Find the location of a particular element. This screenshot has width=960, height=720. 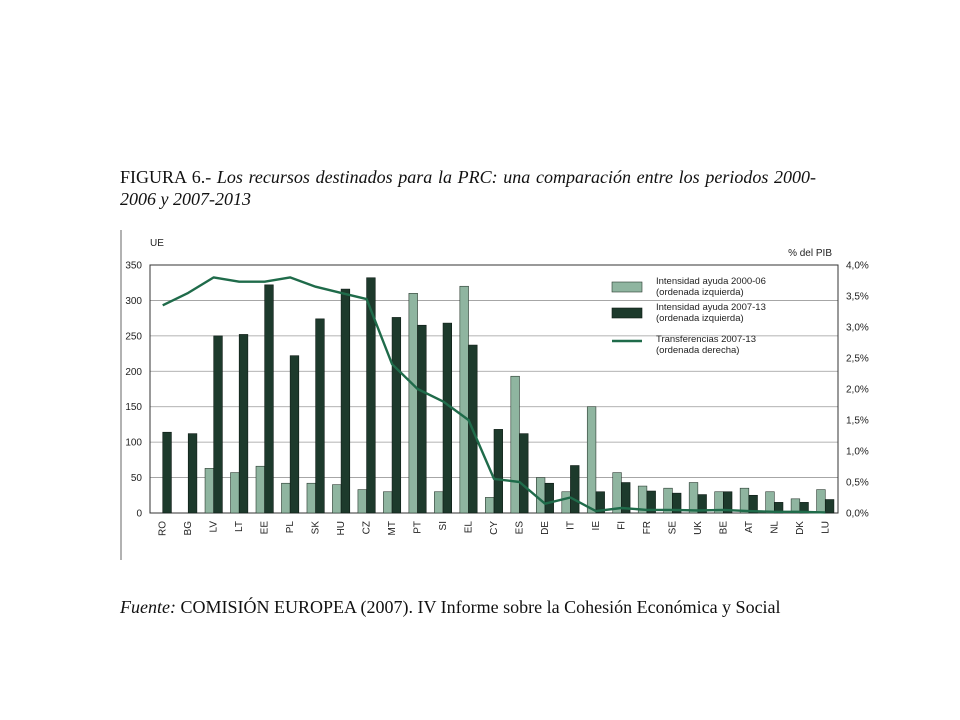

x-tick-label: CY is located at coordinates (494, 528).